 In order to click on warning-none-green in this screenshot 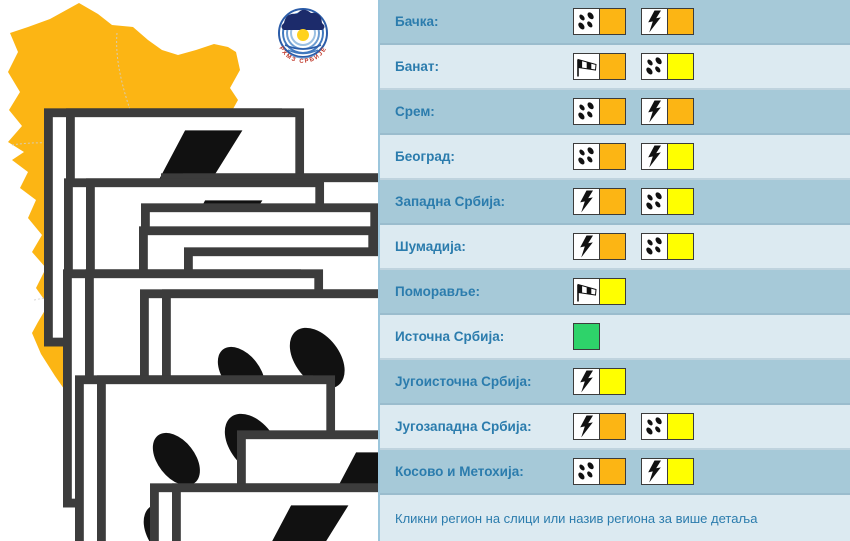, I will do `click(586, 336)`.